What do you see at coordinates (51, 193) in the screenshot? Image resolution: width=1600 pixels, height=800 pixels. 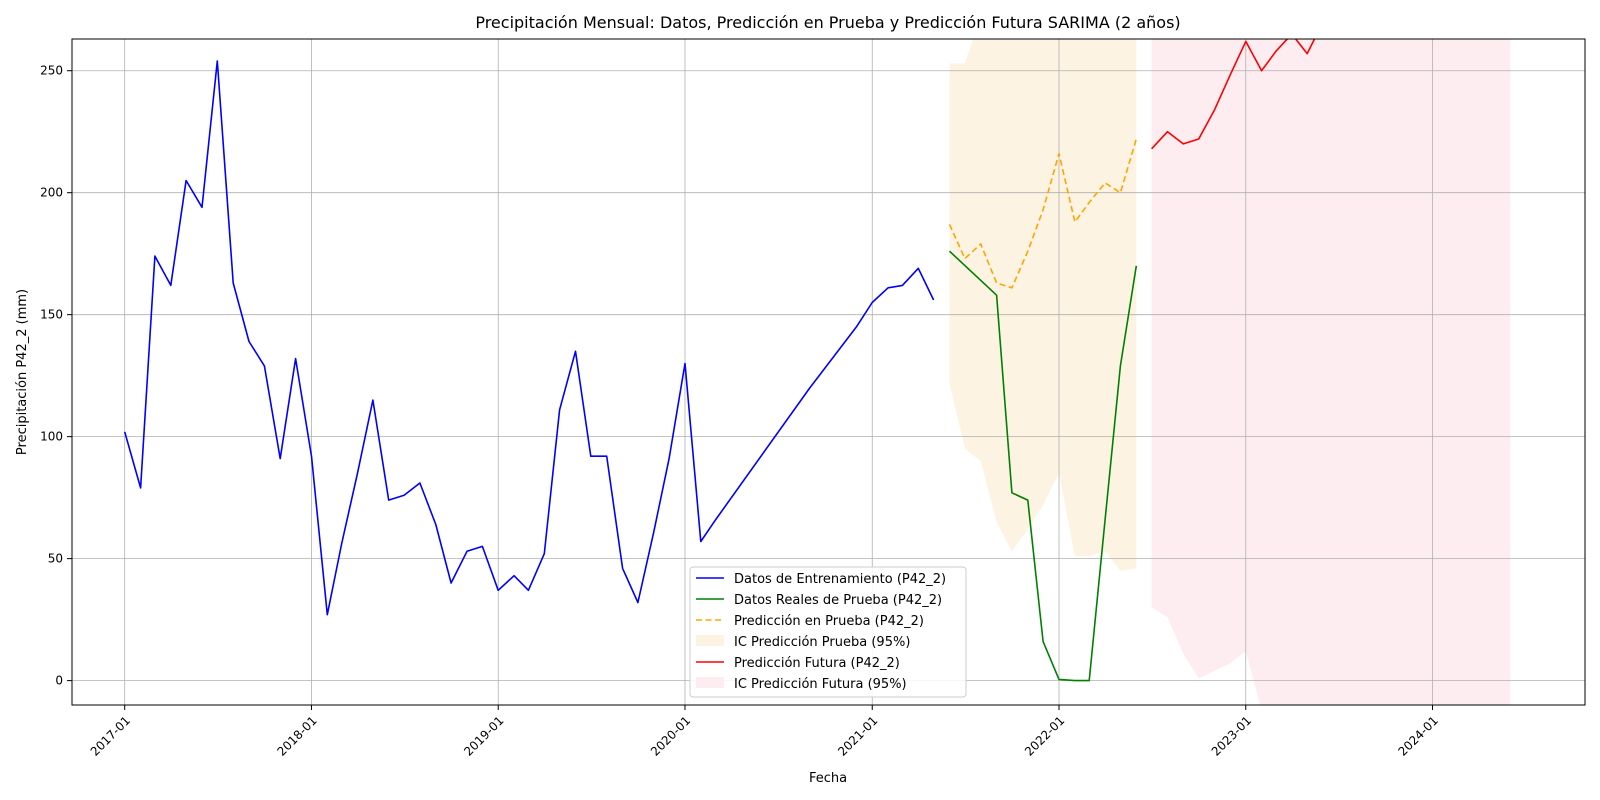 I see `y-tick-label: 200` at bounding box center [51, 193].